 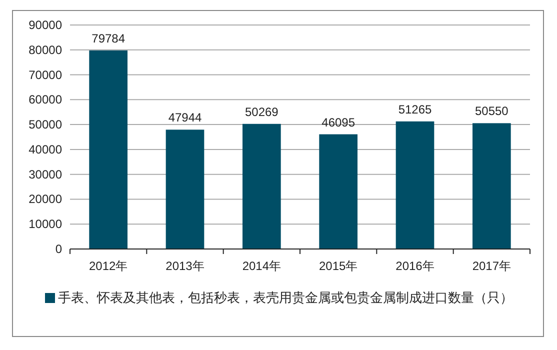 What do you see at coordinates (45, 224) in the screenshot?
I see `y-tick-label: 10000` at bounding box center [45, 224].